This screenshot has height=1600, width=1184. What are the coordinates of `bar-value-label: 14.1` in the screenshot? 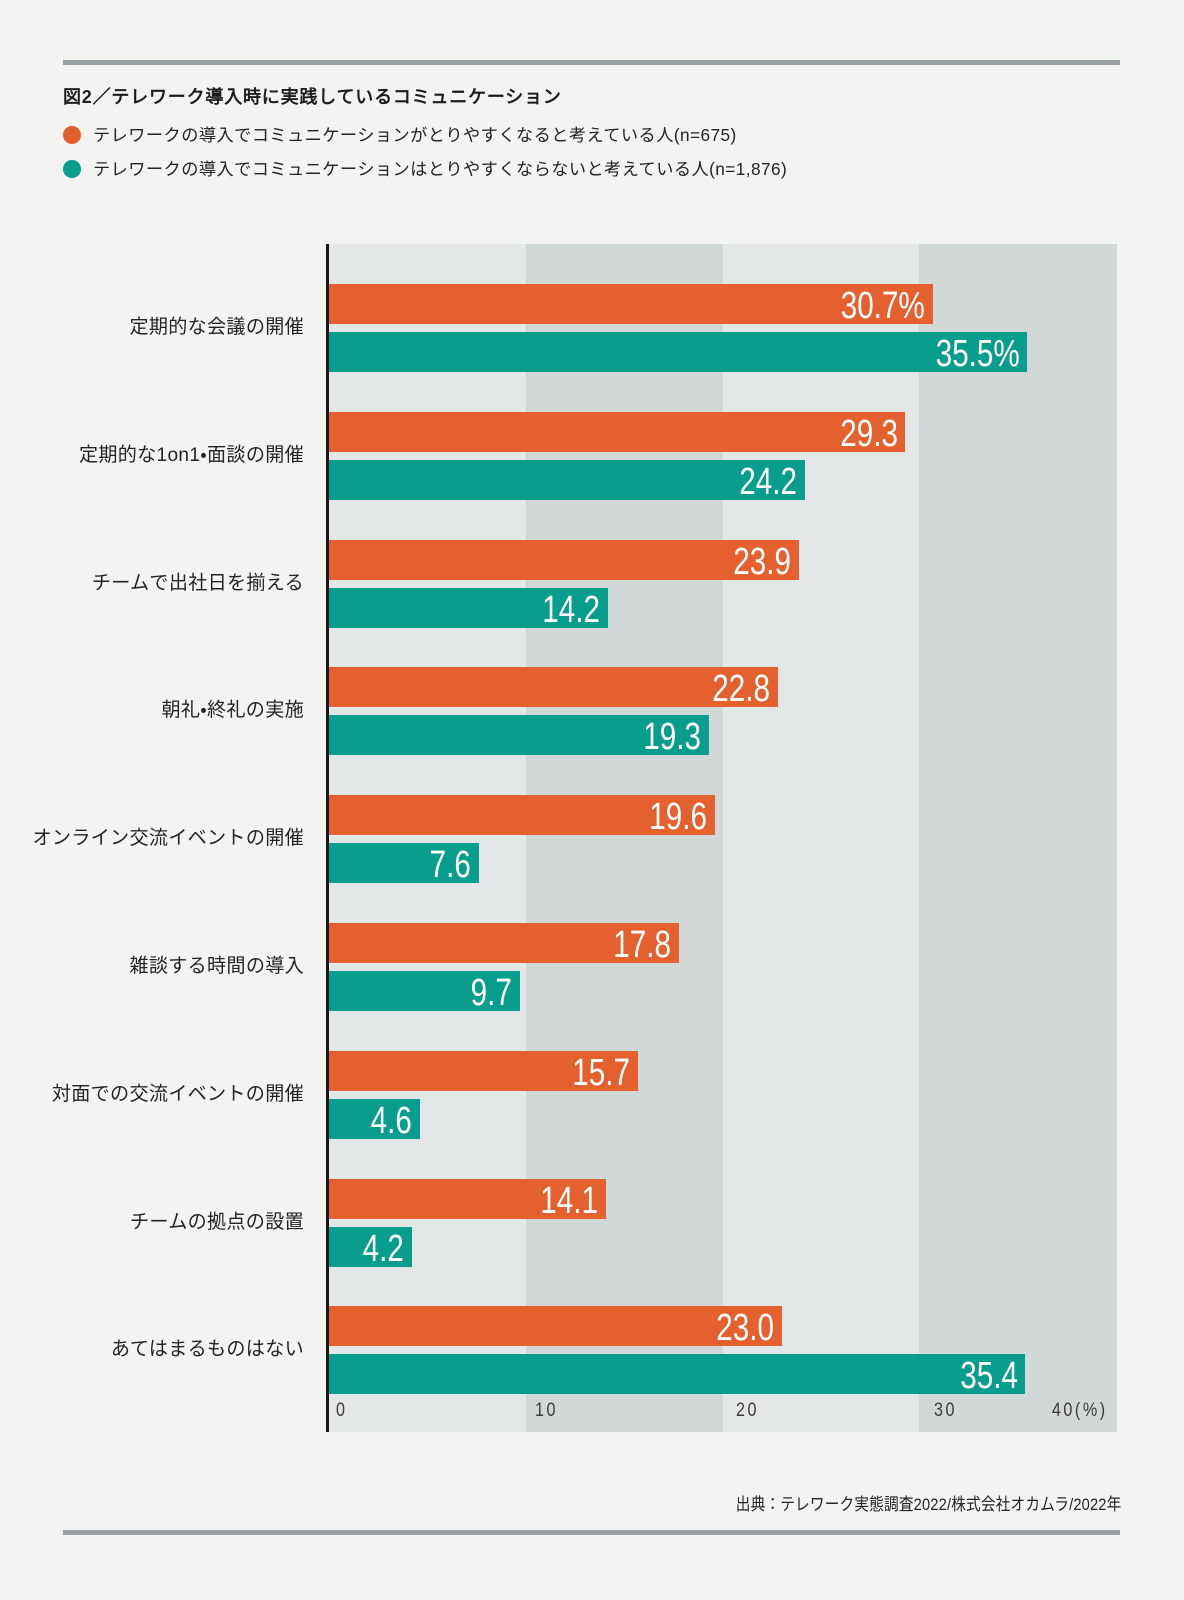 It's located at (569, 1200).